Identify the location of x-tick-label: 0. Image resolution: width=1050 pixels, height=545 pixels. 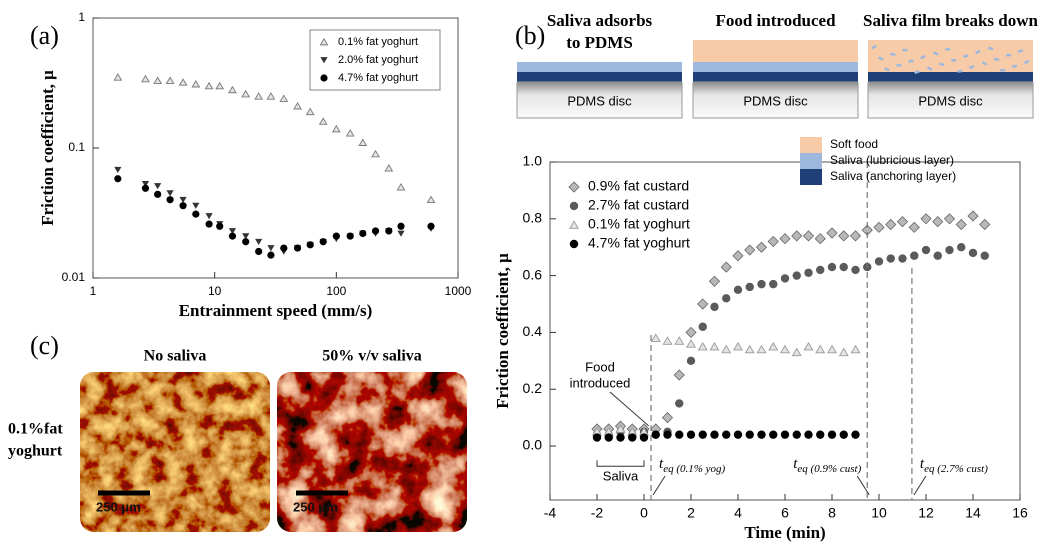
(644, 513).